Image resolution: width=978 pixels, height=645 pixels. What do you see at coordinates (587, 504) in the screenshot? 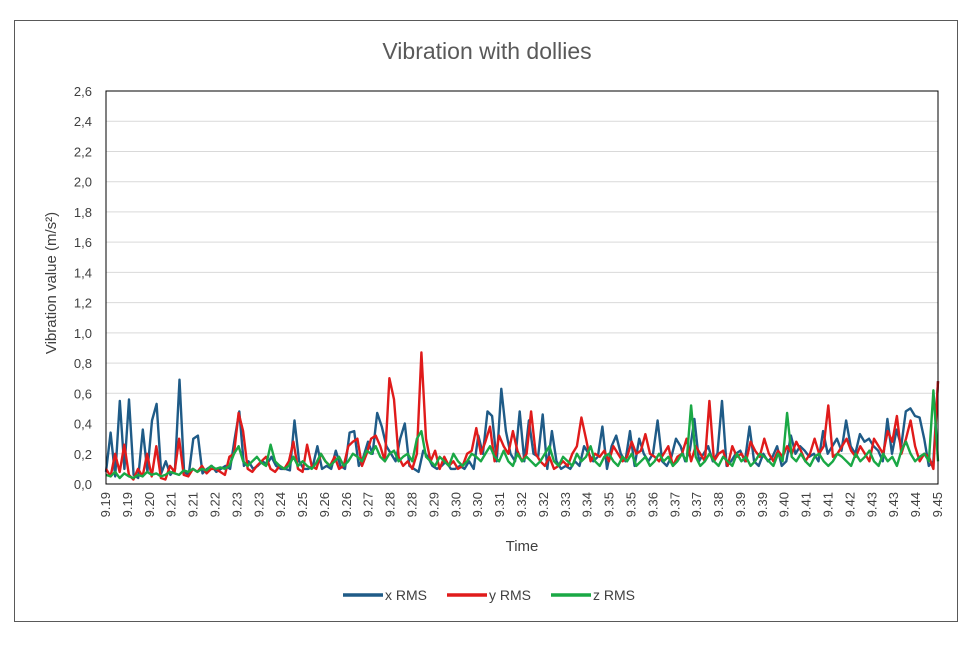
I see `x-tick-label: 9.34` at bounding box center [587, 504].